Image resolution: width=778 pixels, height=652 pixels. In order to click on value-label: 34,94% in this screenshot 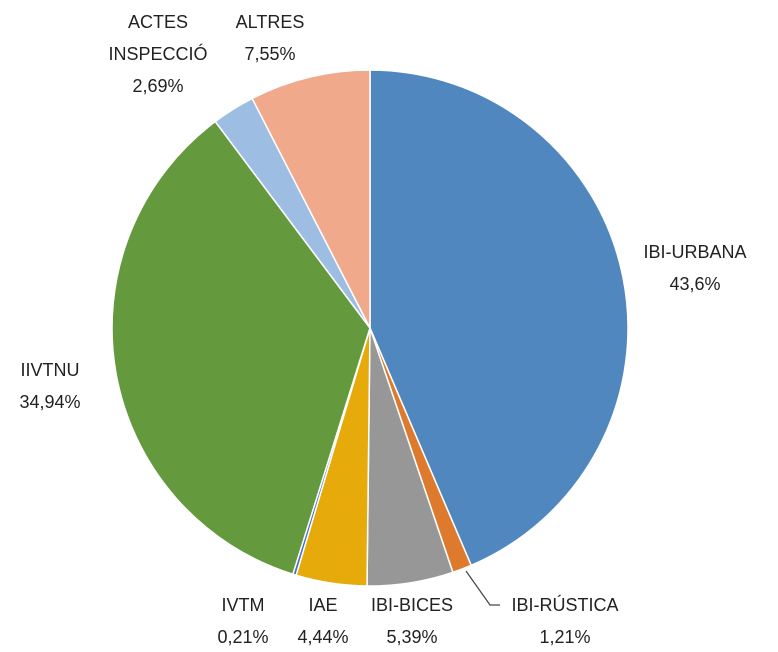, I will do `click(50, 402)`.